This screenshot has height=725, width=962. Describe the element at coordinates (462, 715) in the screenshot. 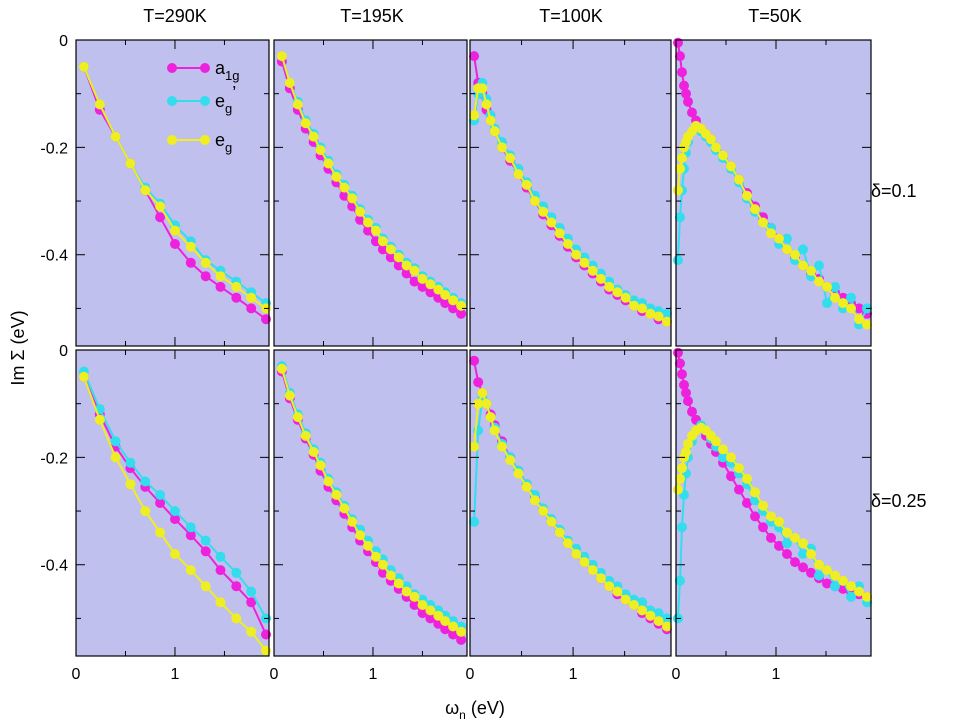

I see `x-axis-label-sub: n` at that location.